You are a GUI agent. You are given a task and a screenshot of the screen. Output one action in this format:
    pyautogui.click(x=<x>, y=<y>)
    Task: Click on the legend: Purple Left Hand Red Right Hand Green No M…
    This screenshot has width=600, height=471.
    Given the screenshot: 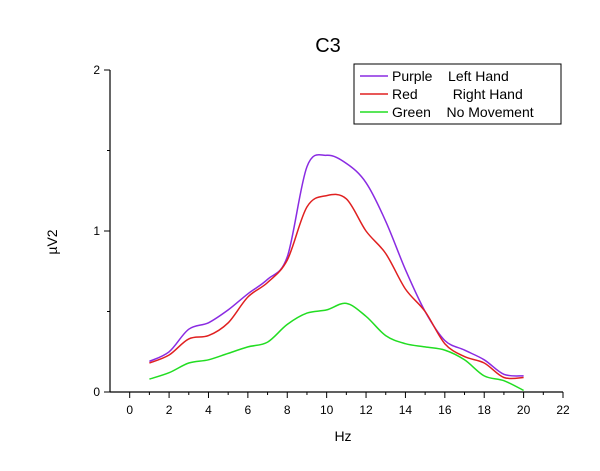 What is the action you would take?
    pyautogui.click(x=457, y=94)
    